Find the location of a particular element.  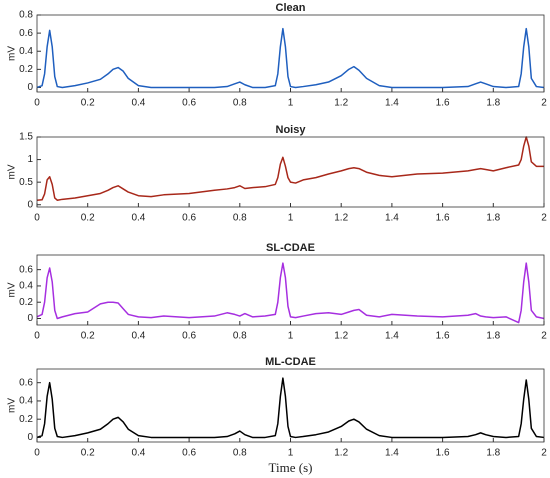

panel-title: ML-CDAE is located at coordinates (290, 362).